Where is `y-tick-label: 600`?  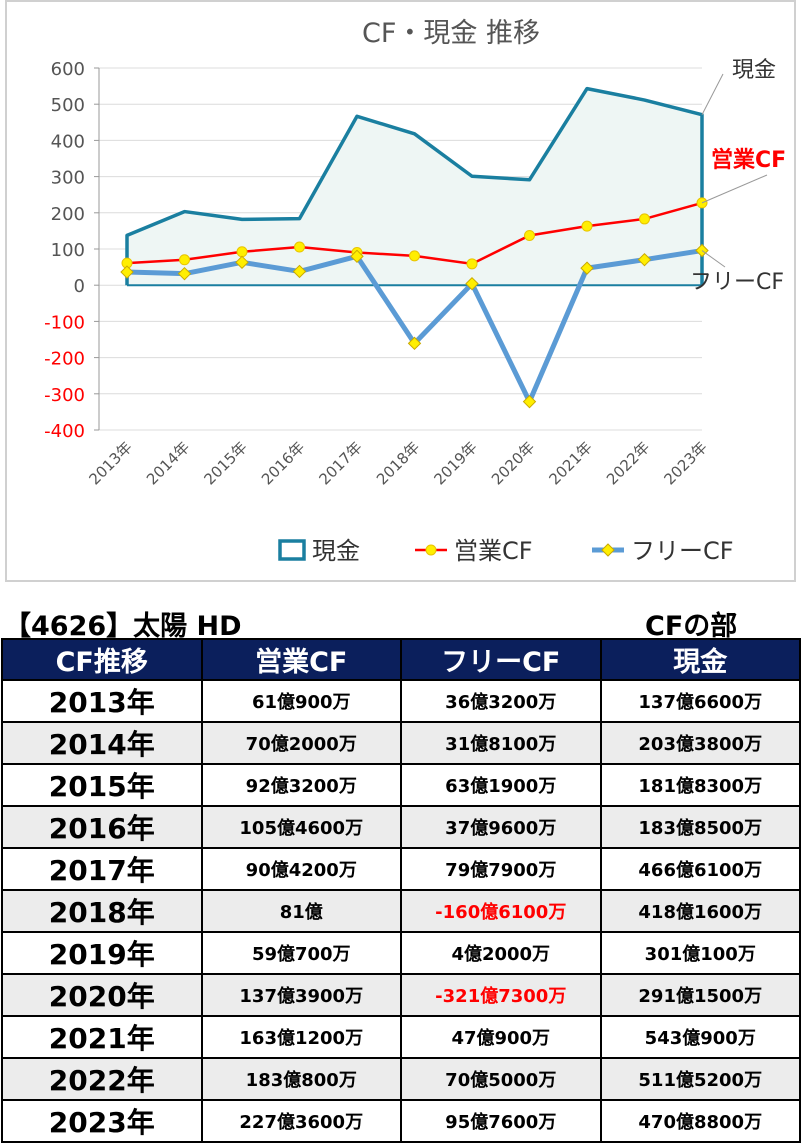
y-tick-label: 600 is located at coordinates (68, 69).